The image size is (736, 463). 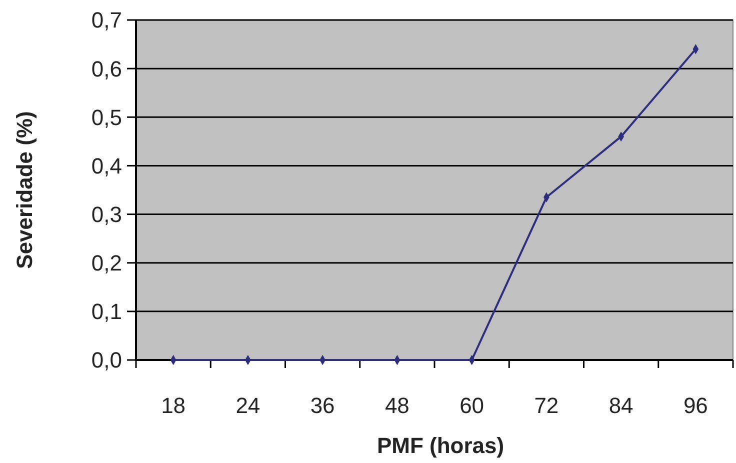 I want to click on y-axis-title: Severidade (%), so click(x=24, y=190).